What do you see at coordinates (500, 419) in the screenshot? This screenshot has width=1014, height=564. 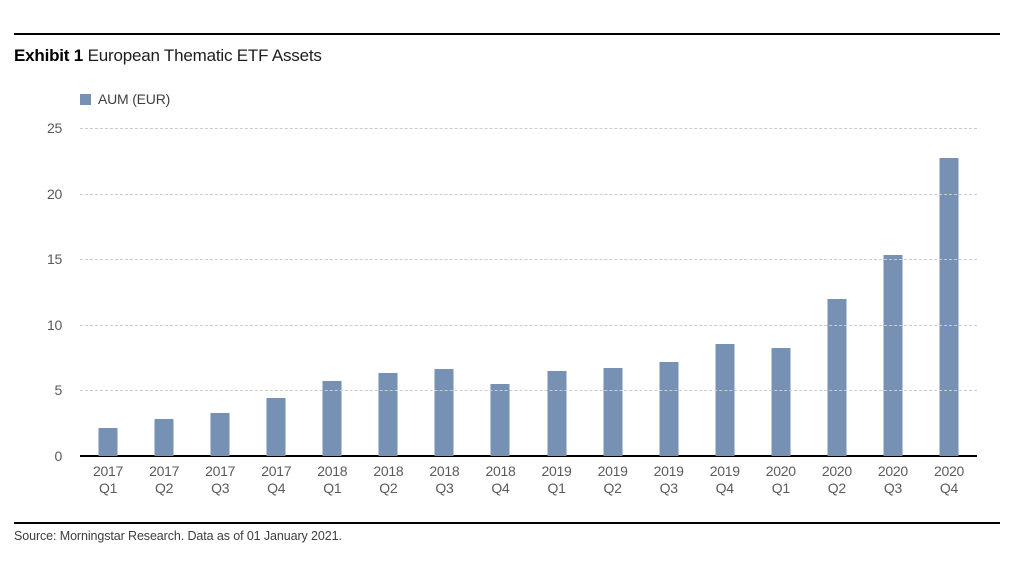 I see `bar-2018-q4` at bounding box center [500, 419].